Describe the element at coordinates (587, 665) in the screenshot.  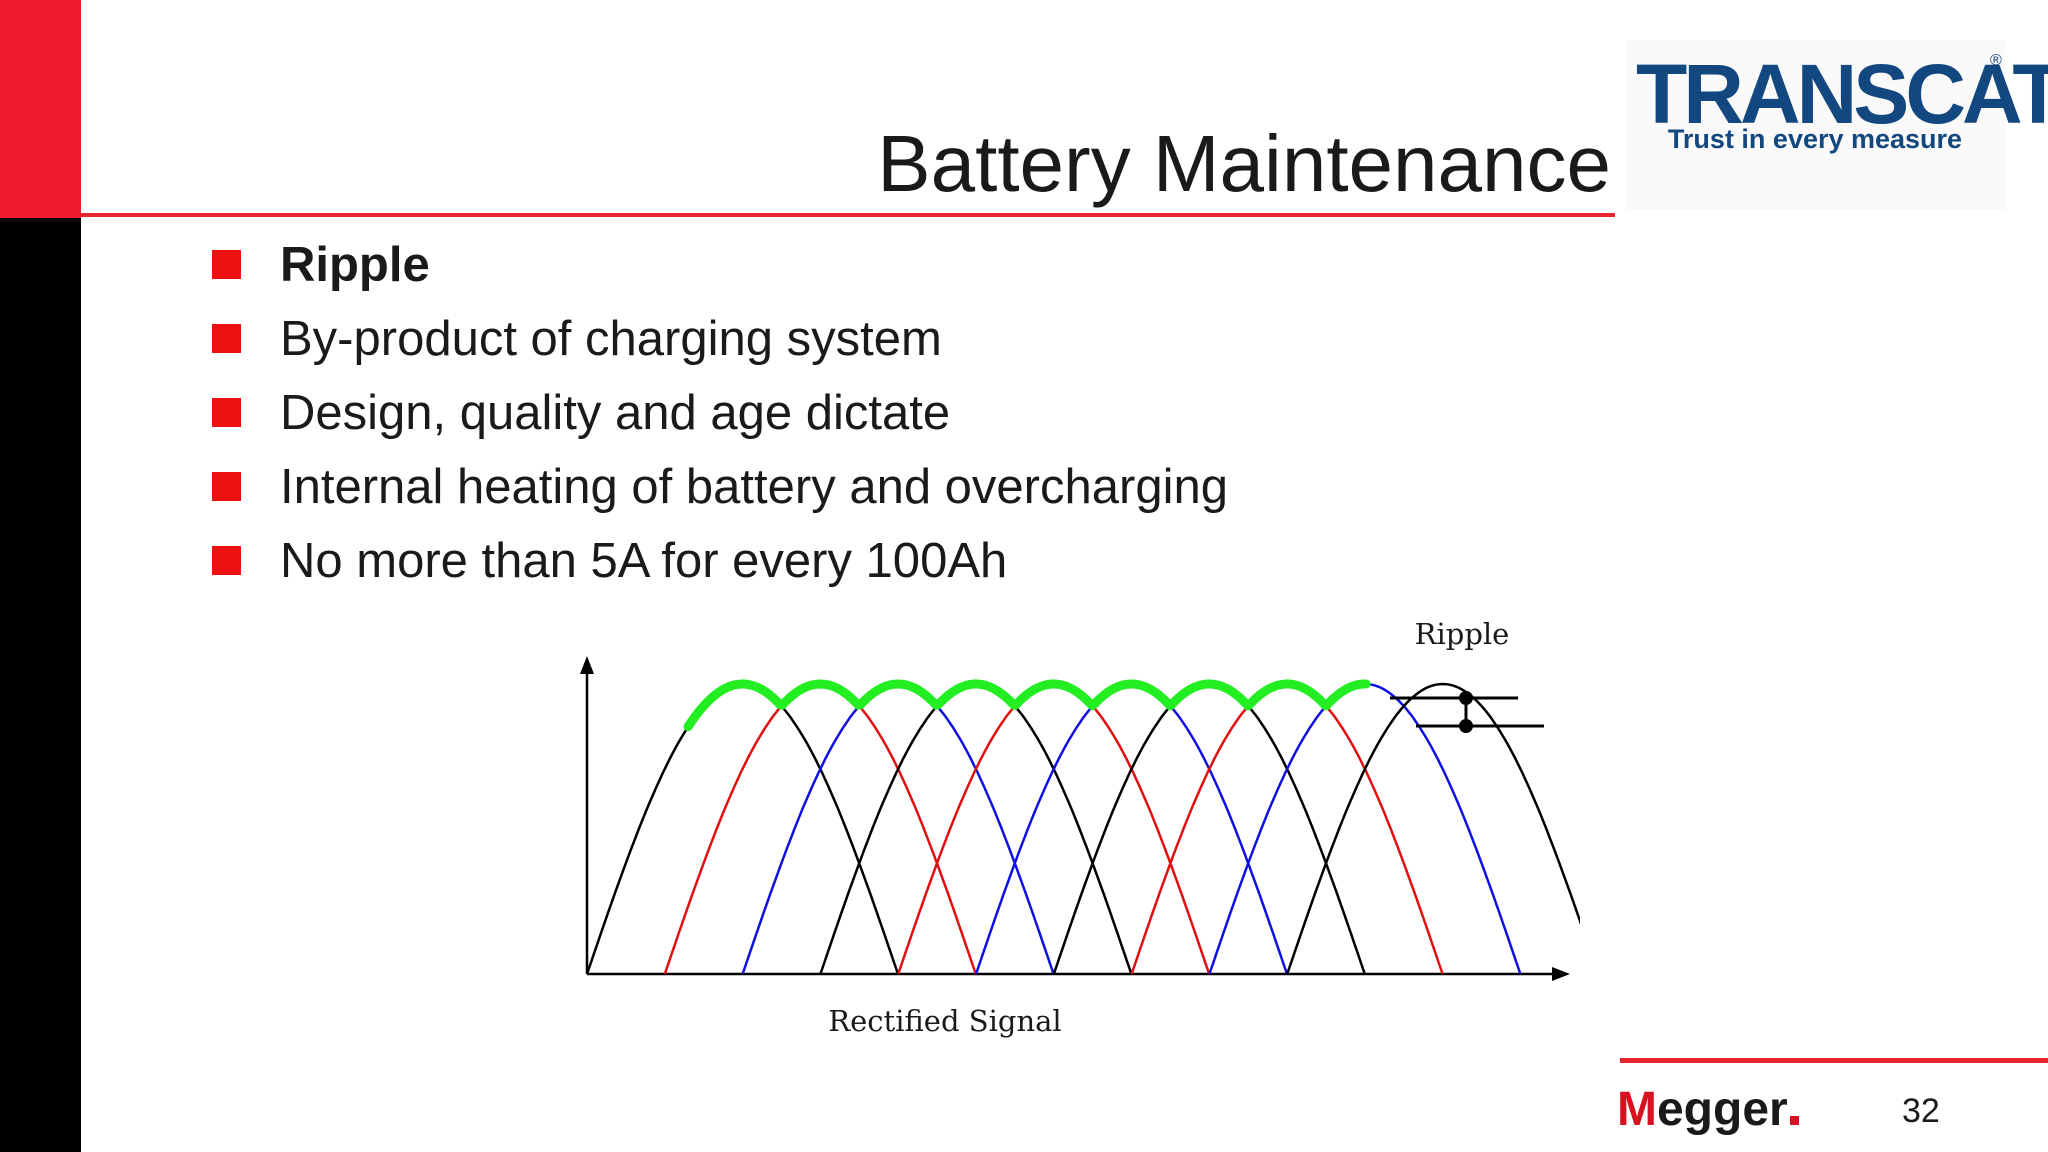
I see `y-axis-arrowhead` at that location.